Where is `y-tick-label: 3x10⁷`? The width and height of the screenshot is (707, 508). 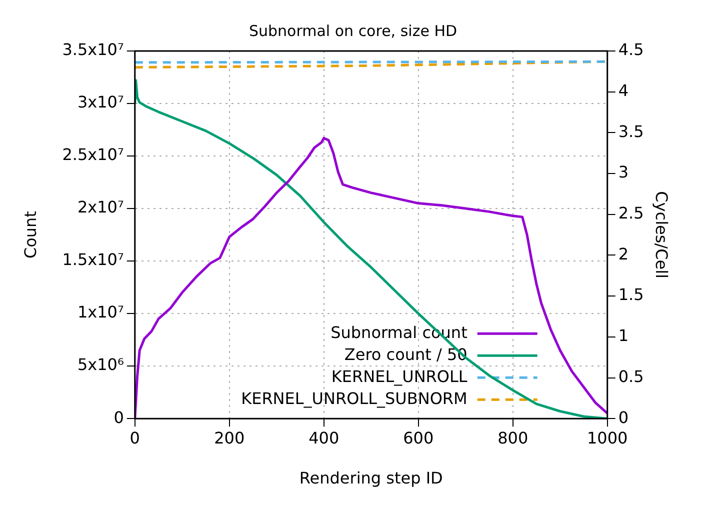 y-tick-label: 3x10⁷ is located at coordinates (100, 102).